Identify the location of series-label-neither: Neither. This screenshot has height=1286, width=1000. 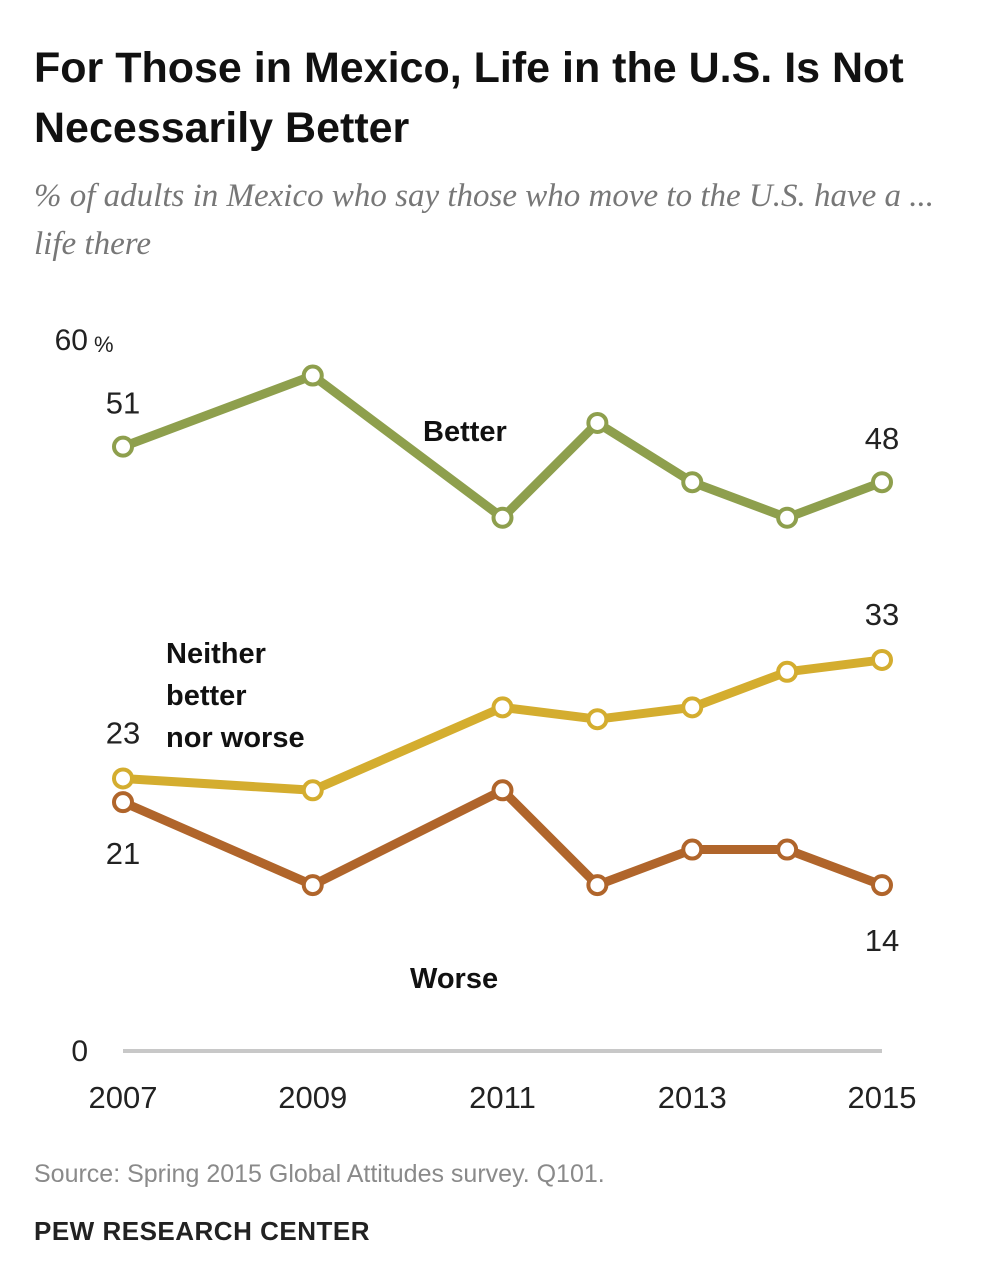
(216, 654).